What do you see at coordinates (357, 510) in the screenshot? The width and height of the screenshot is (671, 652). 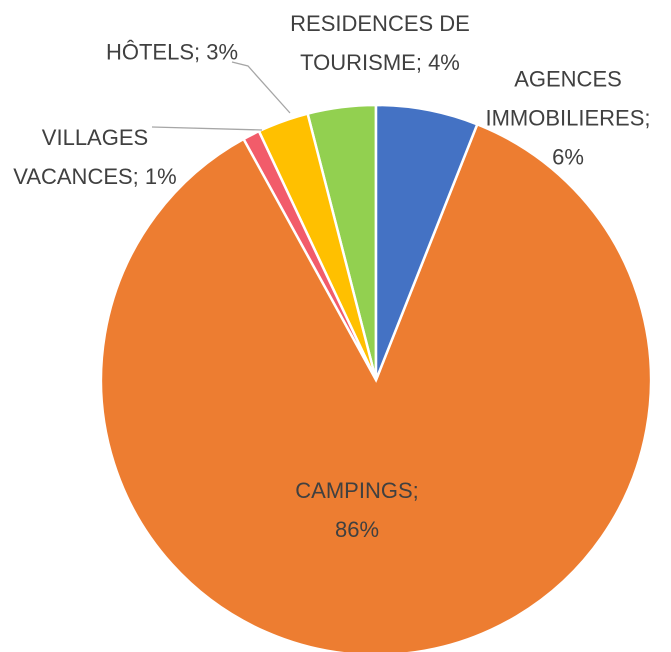 I see `data-label: CAMPINGS; 86%` at bounding box center [357, 510].